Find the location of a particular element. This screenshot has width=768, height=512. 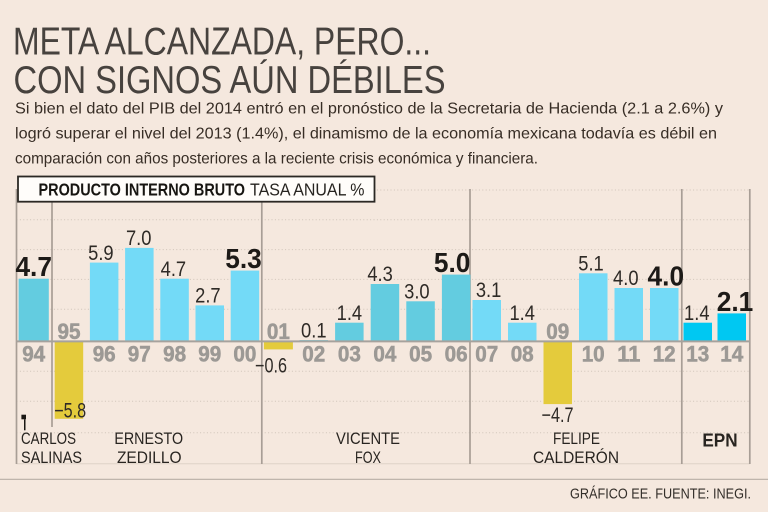

svg-text: 98 is located at coordinates (174, 354).